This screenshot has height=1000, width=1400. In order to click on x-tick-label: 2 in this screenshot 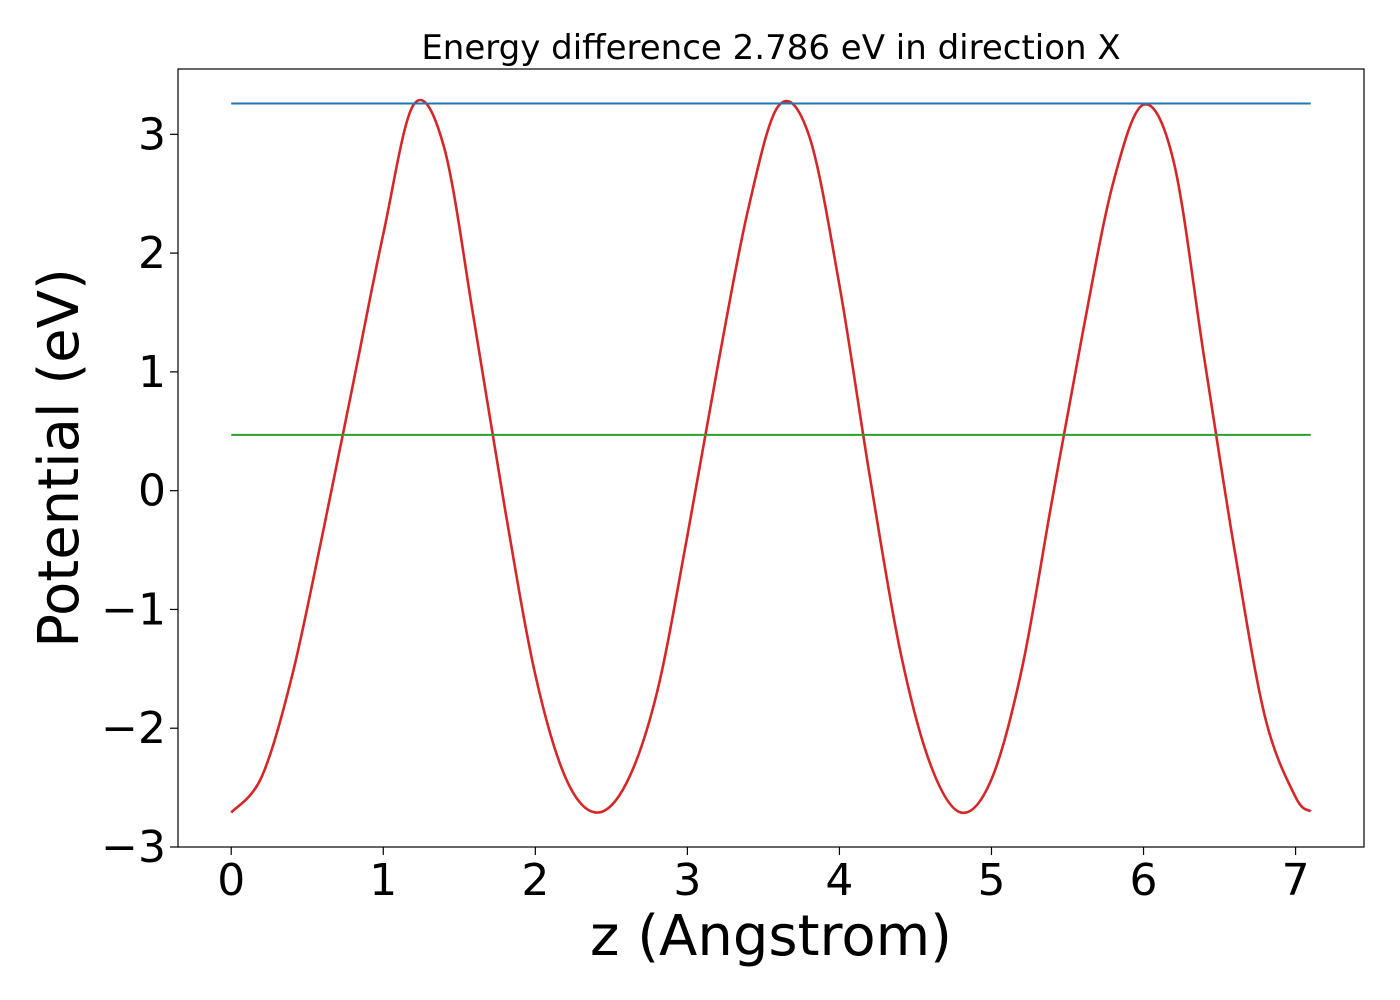, I will do `click(535, 880)`.